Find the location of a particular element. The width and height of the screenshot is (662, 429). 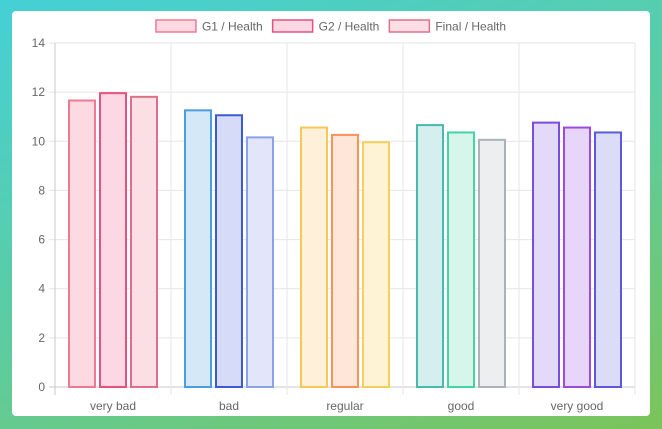

legend-item: G2 / Health is located at coordinates (325, 26).